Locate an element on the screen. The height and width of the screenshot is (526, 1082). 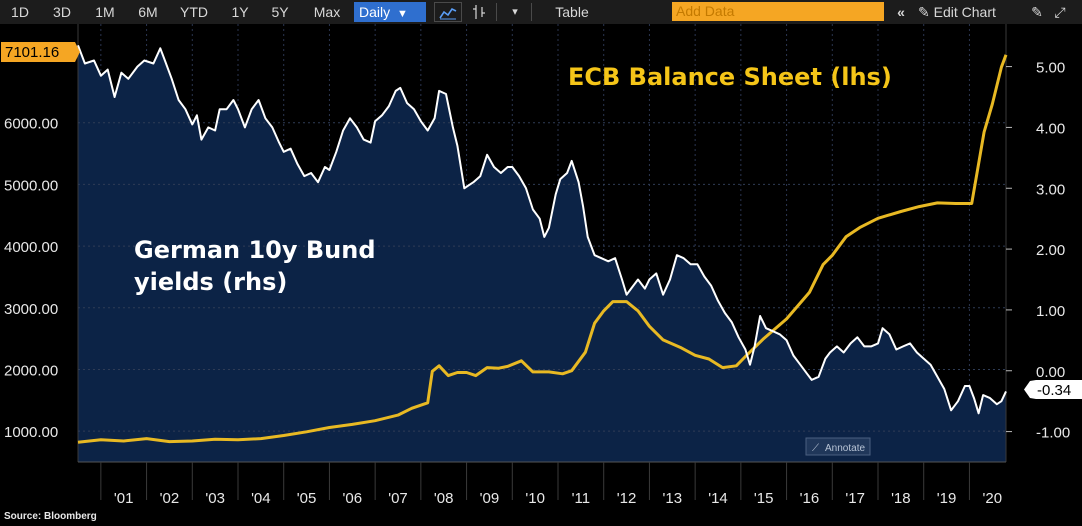
left-last-value-badge: 7101.16 is located at coordinates (40, 52).